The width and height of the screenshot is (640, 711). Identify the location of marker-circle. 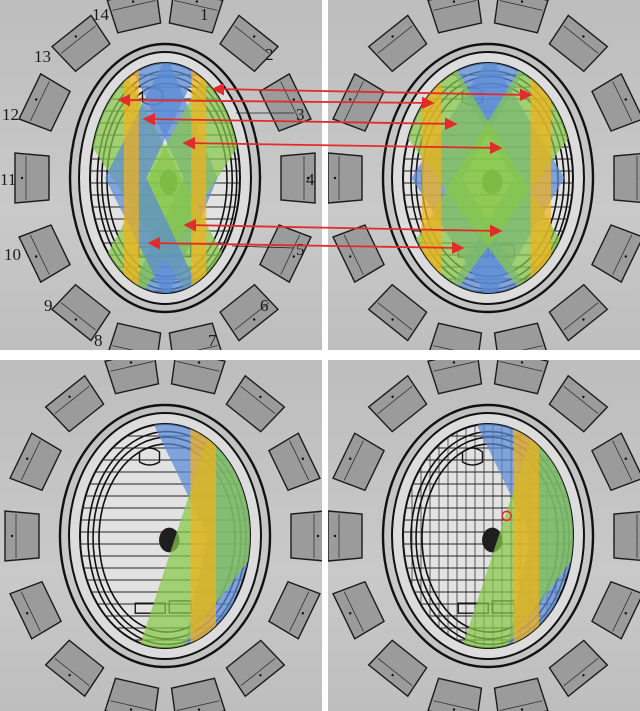
(506, 516).